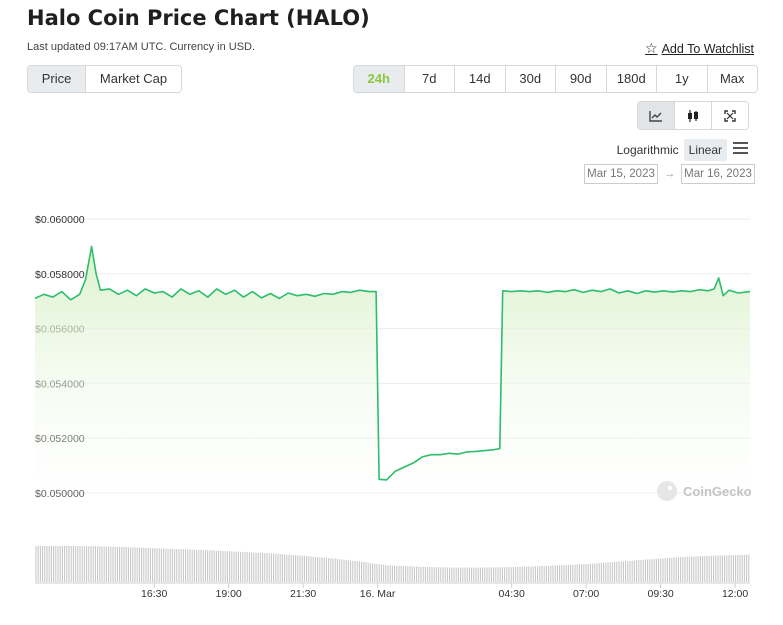 Image resolution: width=783 pixels, height=625 pixels. Describe the element at coordinates (586, 594) in the screenshot. I see `x-tick-label: 07:00` at that location.